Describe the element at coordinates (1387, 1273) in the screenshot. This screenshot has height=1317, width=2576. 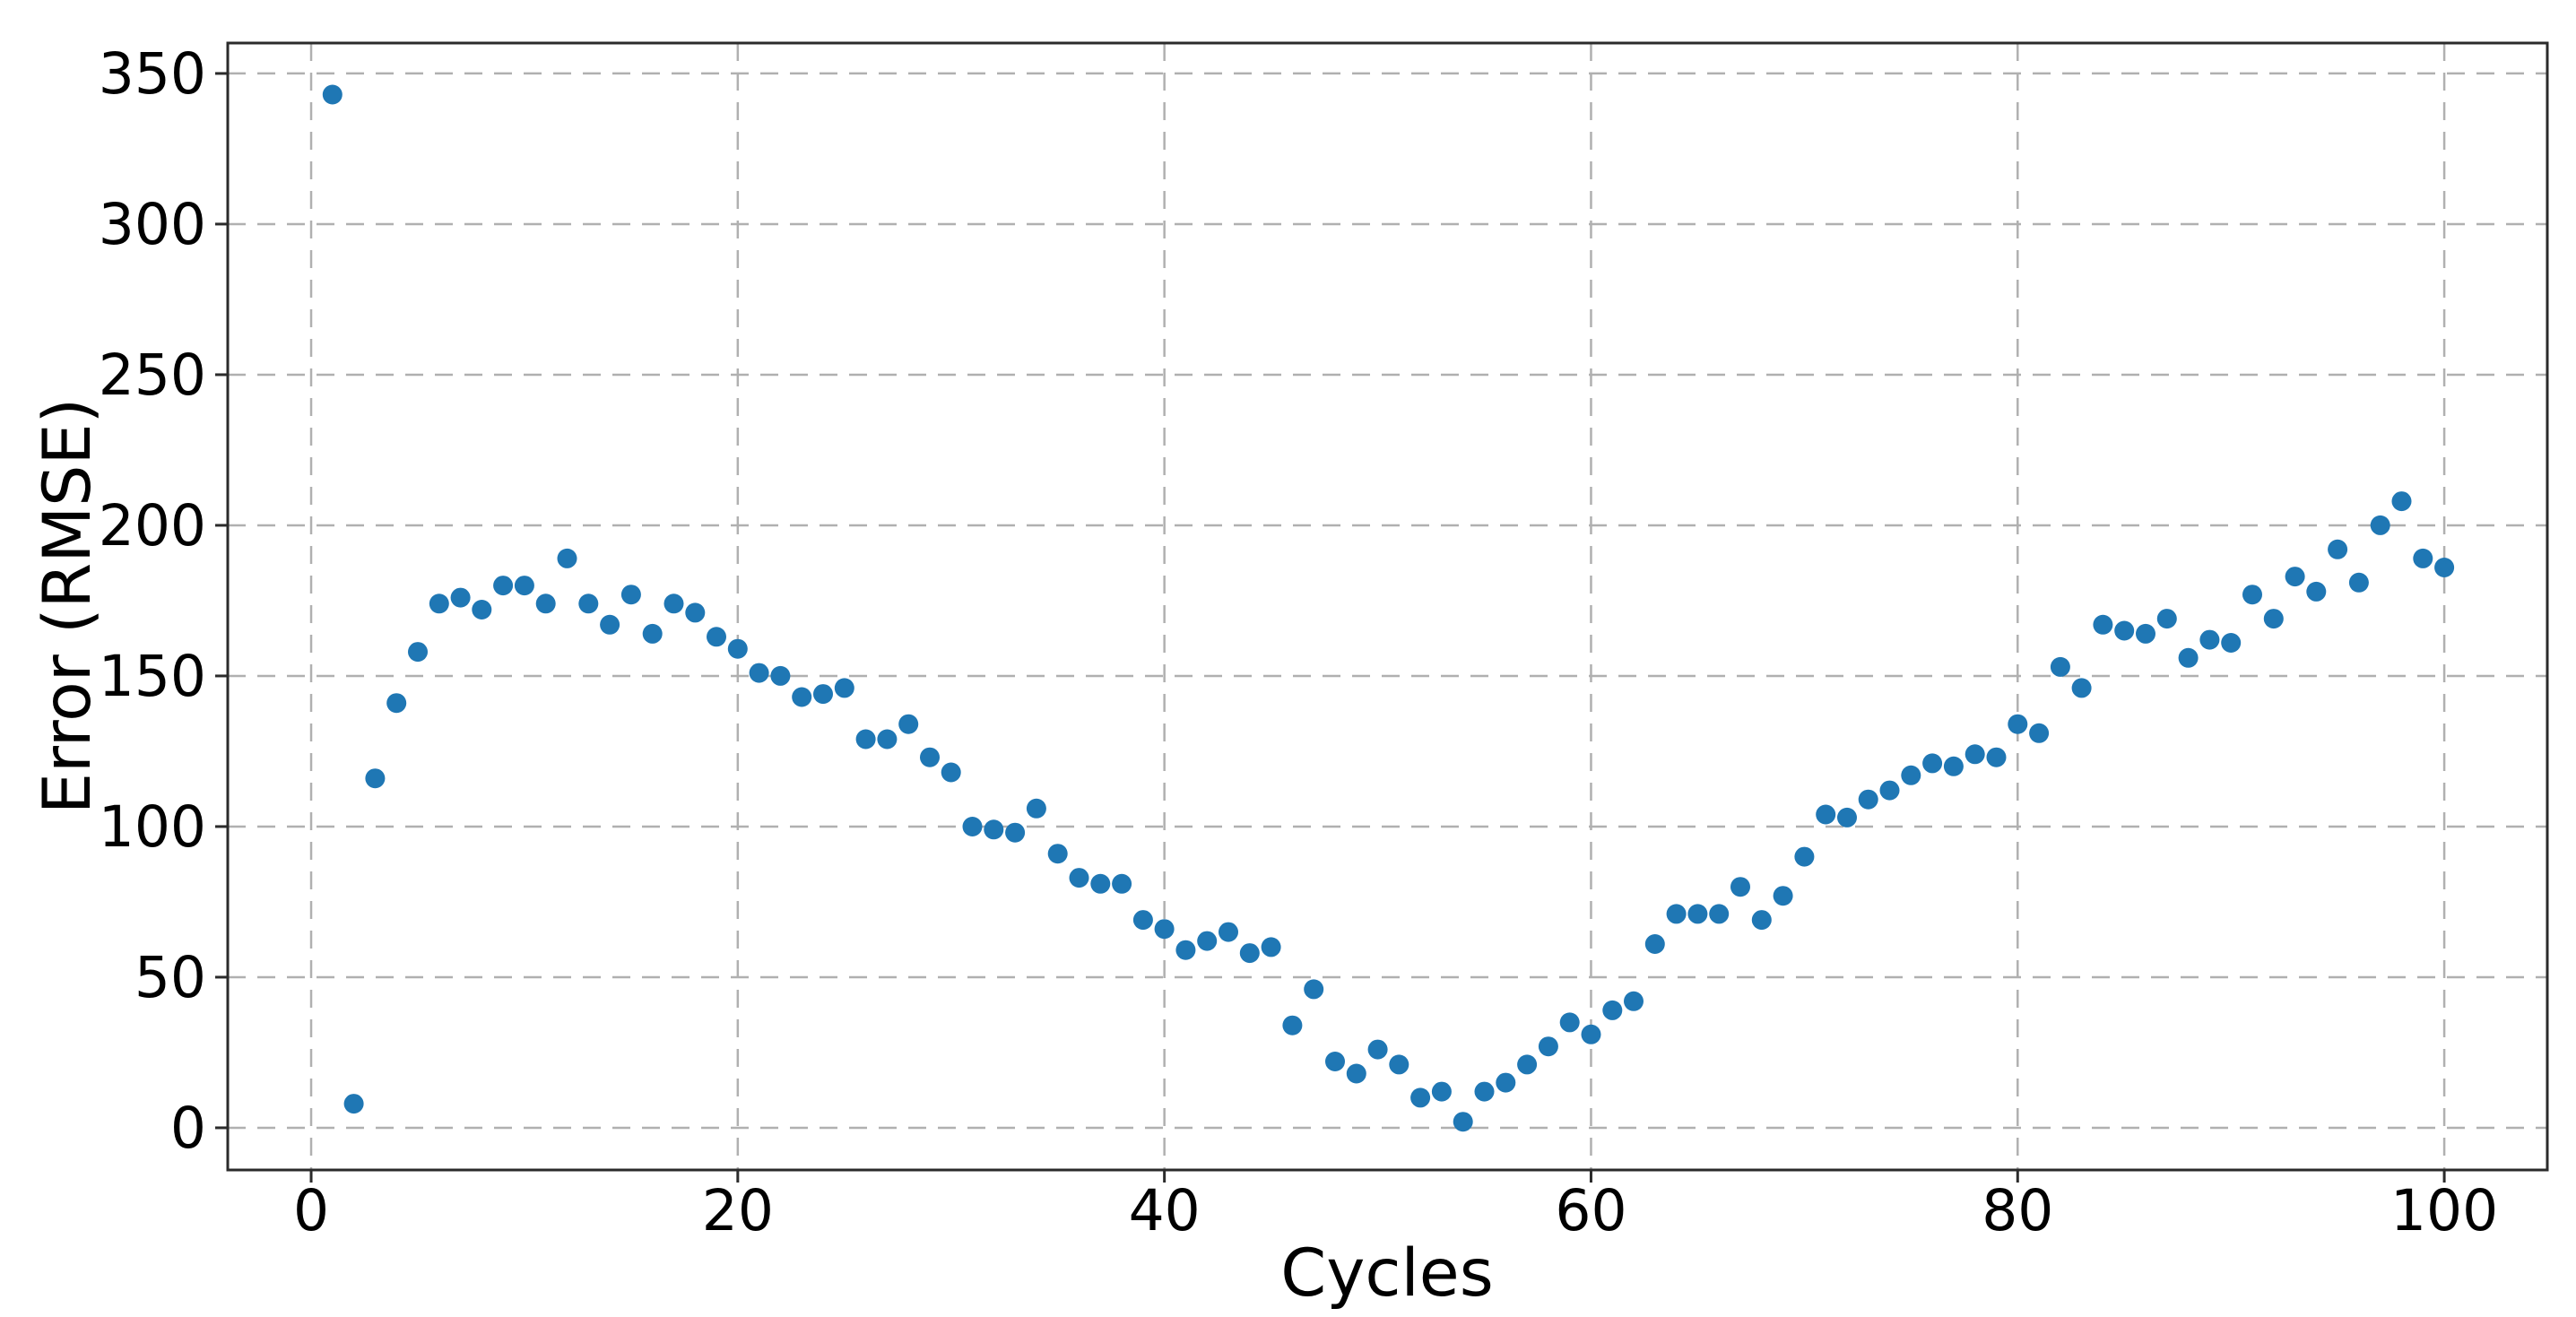
I see `x-axis-label: Cycles` at that location.